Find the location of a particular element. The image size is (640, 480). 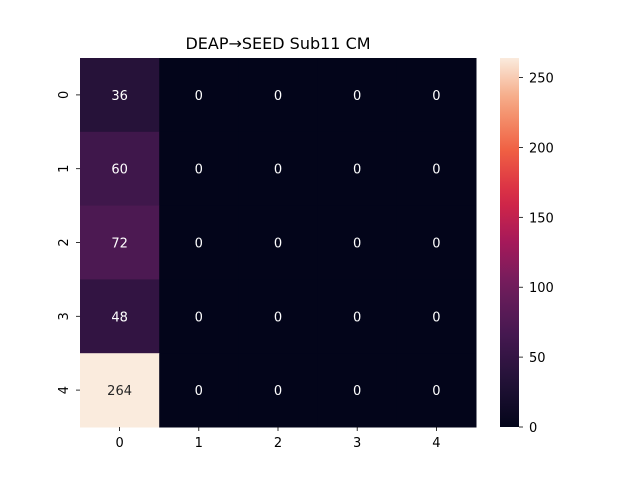

cell-value-label: 60 is located at coordinates (119, 170).